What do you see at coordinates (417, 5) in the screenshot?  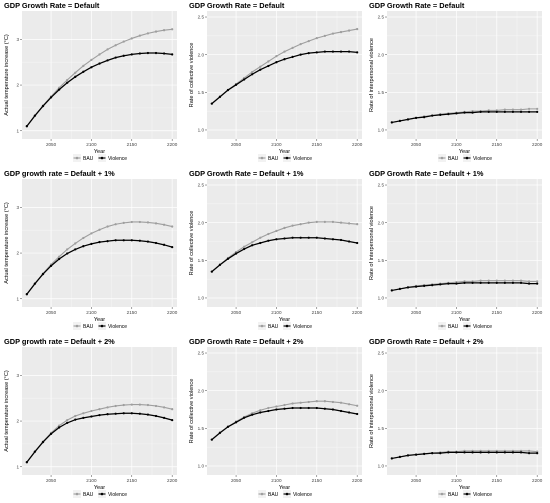 I see `panel-title: GDP Growth Rate = Default` at bounding box center [417, 5].